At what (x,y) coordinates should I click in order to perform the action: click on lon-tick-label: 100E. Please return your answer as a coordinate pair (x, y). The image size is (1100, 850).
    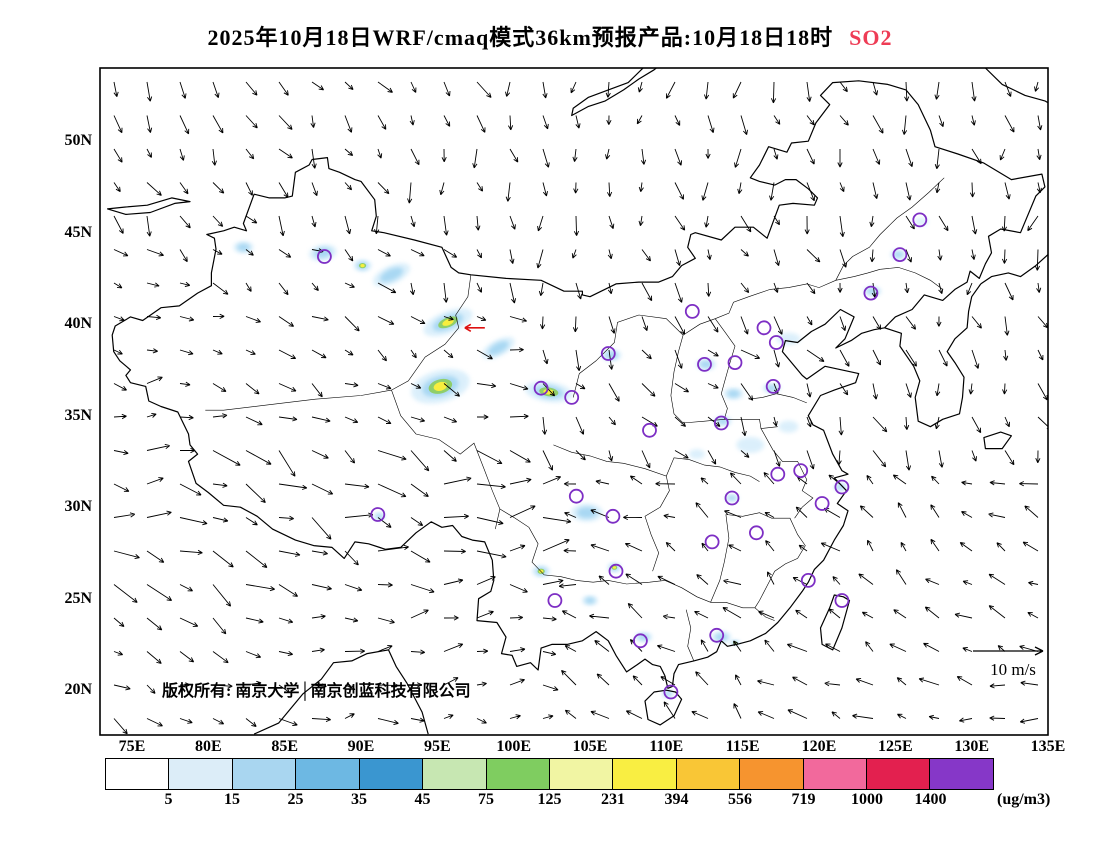
    Looking at the image, I should click on (513, 746).